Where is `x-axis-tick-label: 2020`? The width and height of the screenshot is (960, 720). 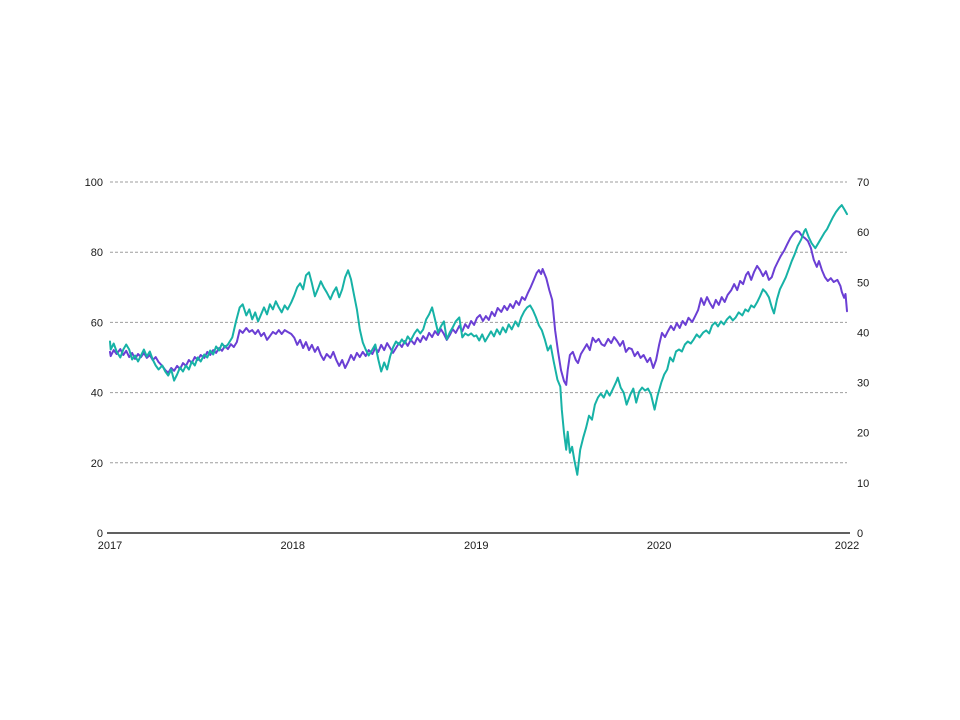
x-axis-tick-label: 2020 is located at coordinates (659, 546).